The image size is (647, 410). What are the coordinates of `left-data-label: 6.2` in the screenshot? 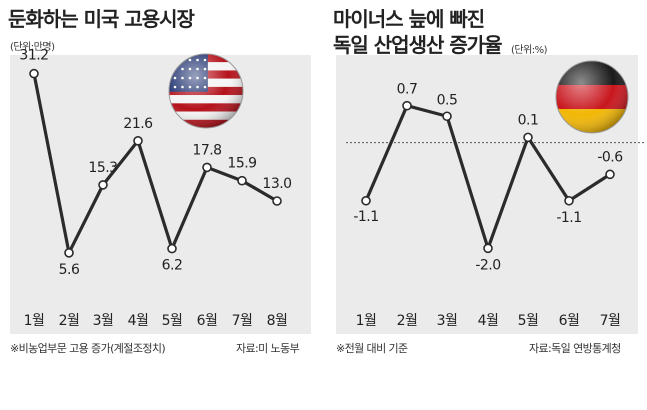 It's located at (172, 266).